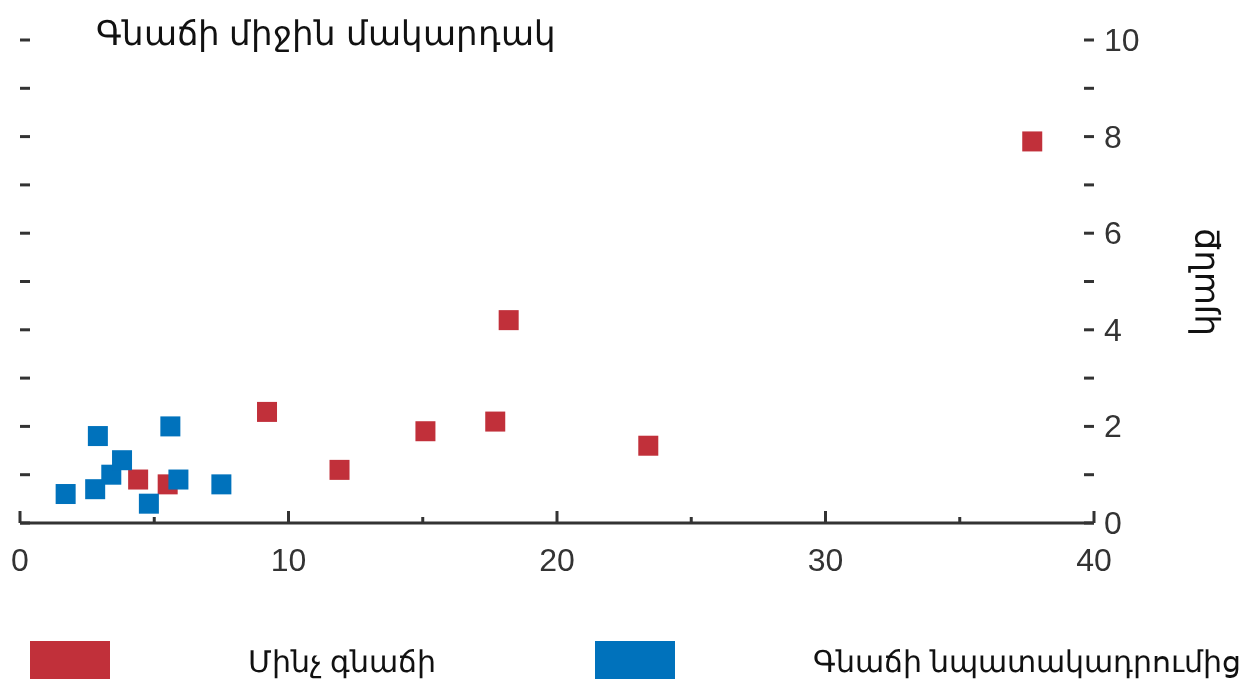 The width and height of the screenshot is (1254, 679). I want to click on text: Գնաճի նպատակադրումից, so click(1027, 662).